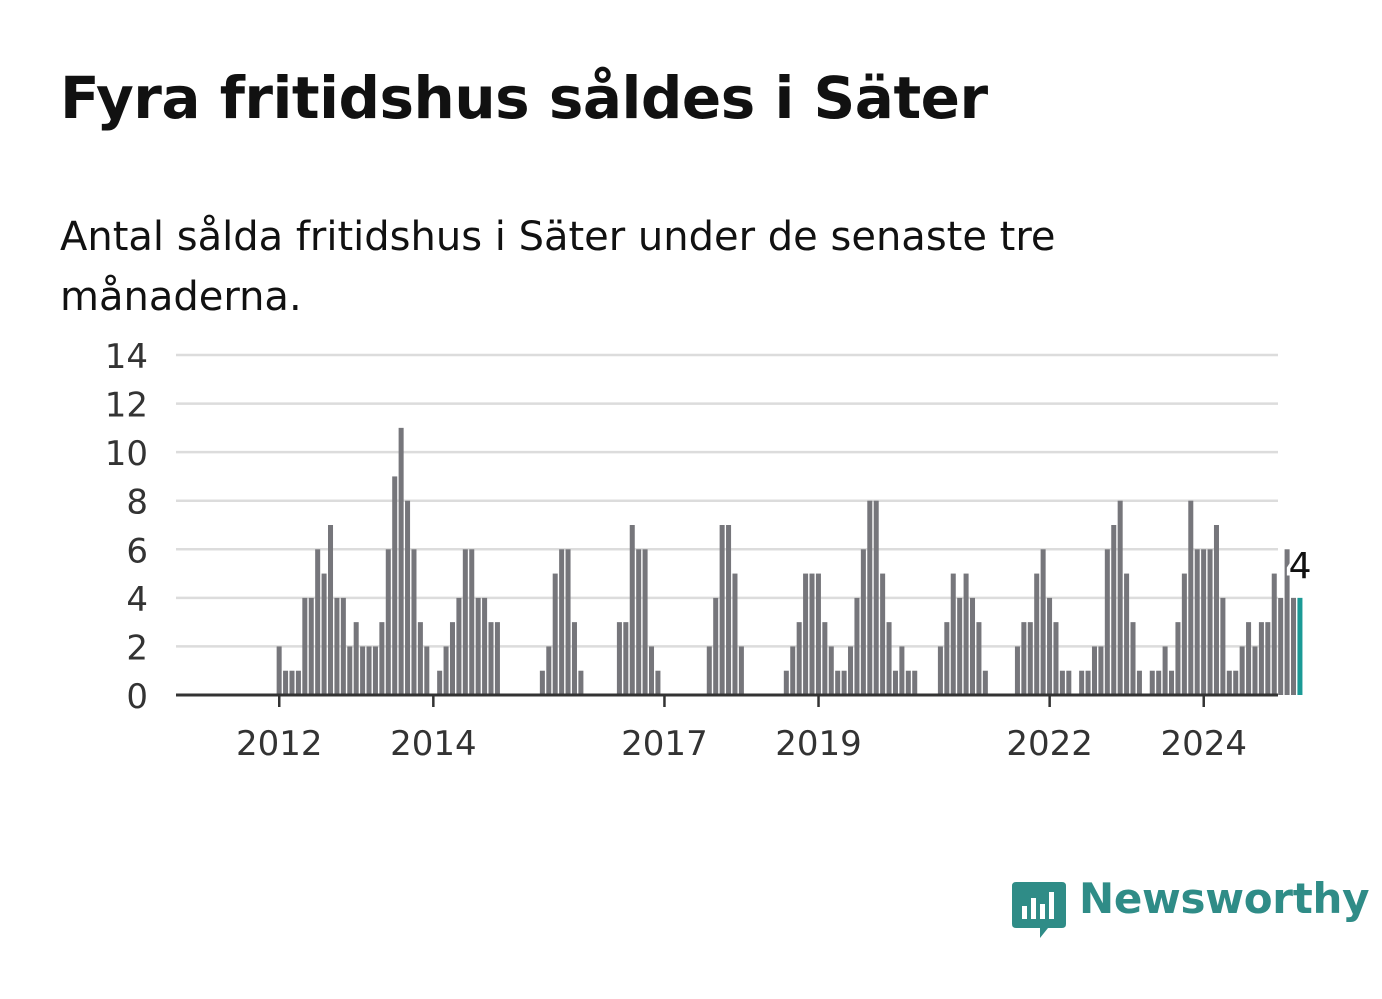  What do you see at coordinates (137, 551) in the screenshot?
I see `y-tick-label: 6` at bounding box center [137, 551].